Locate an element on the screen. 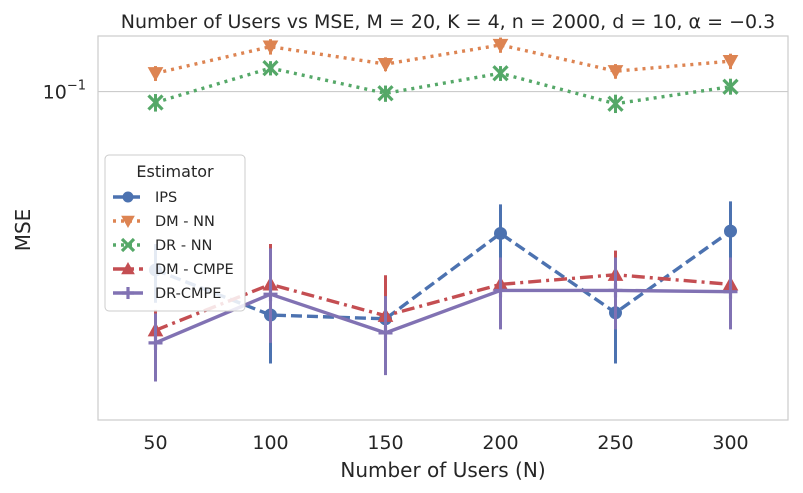 This screenshot has height=493, width=803. legend-item: DM - CMPE is located at coordinates (173, 269).